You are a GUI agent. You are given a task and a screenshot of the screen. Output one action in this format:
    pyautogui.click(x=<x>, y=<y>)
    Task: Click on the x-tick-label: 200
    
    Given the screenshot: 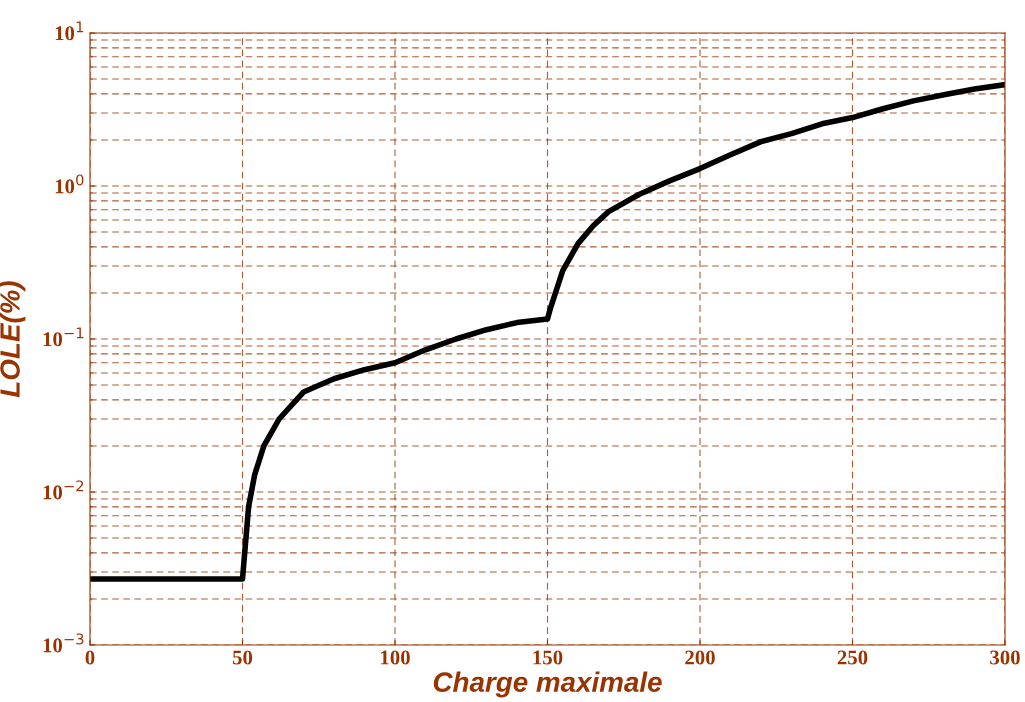 What is the action you would take?
    pyautogui.click(x=700, y=657)
    